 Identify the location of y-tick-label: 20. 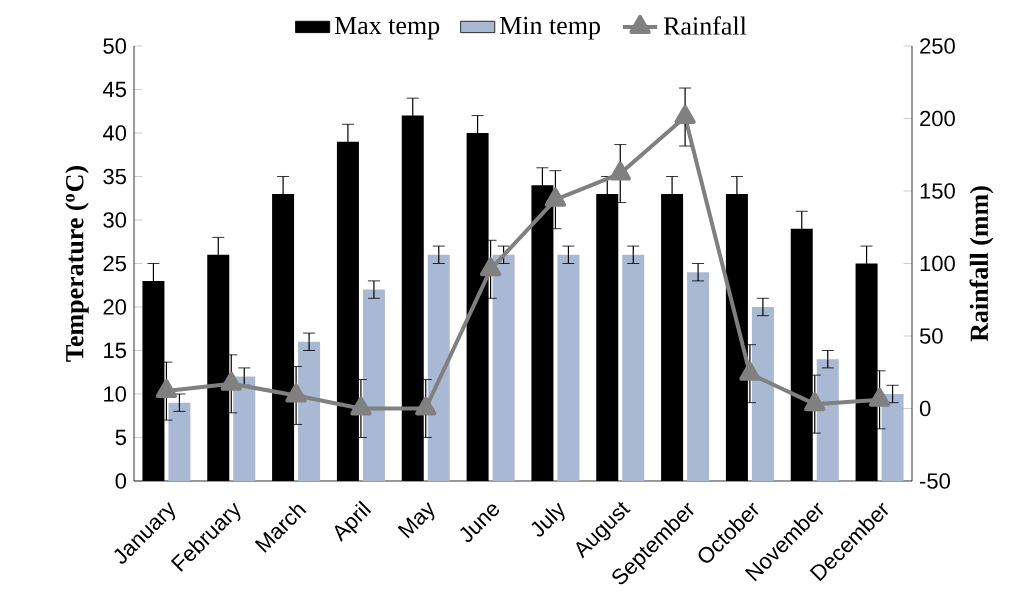
(115, 307).